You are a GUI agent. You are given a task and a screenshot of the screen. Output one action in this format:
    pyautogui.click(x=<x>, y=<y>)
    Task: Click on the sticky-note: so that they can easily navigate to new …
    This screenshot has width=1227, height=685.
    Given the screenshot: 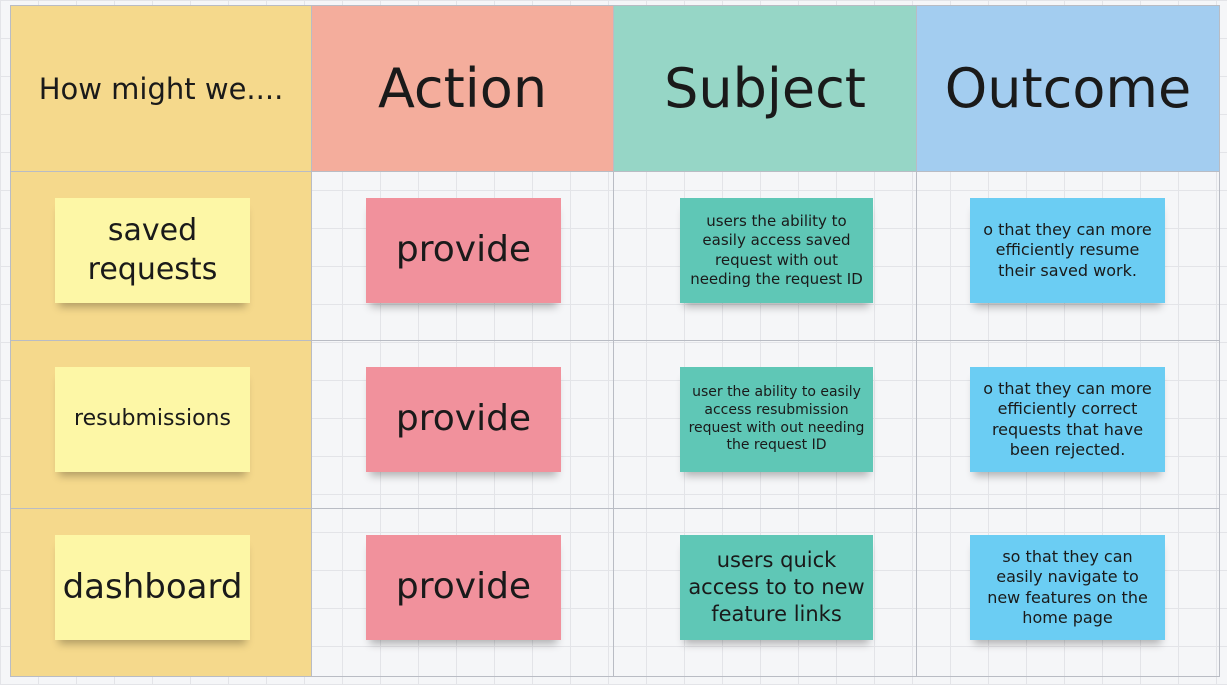 What is the action you would take?
    pyautogui.click(x=1067, y=587)
    